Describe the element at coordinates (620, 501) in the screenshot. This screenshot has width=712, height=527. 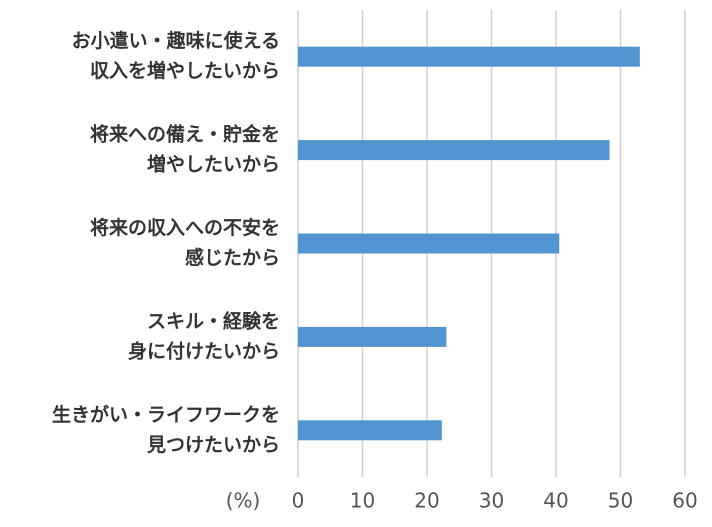
I see `x-tick-label: 50` at that location.